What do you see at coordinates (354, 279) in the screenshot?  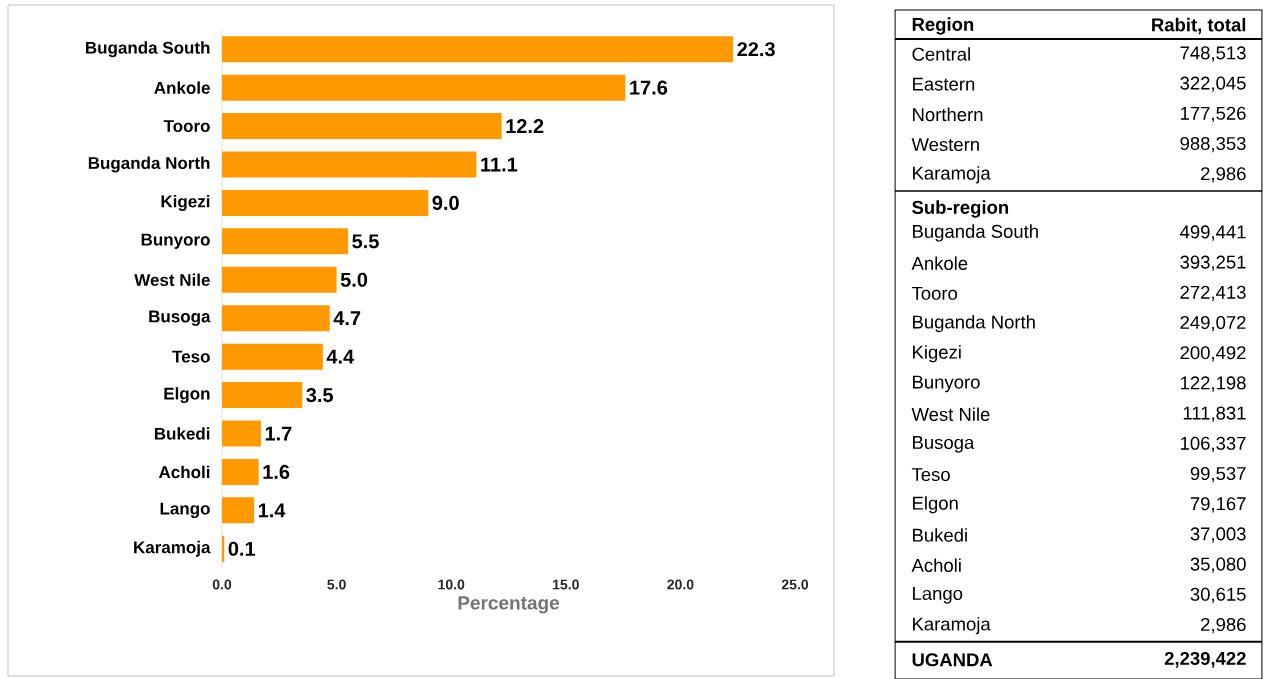 I see `data-label: 5.0` at bounding box center [354, 279].